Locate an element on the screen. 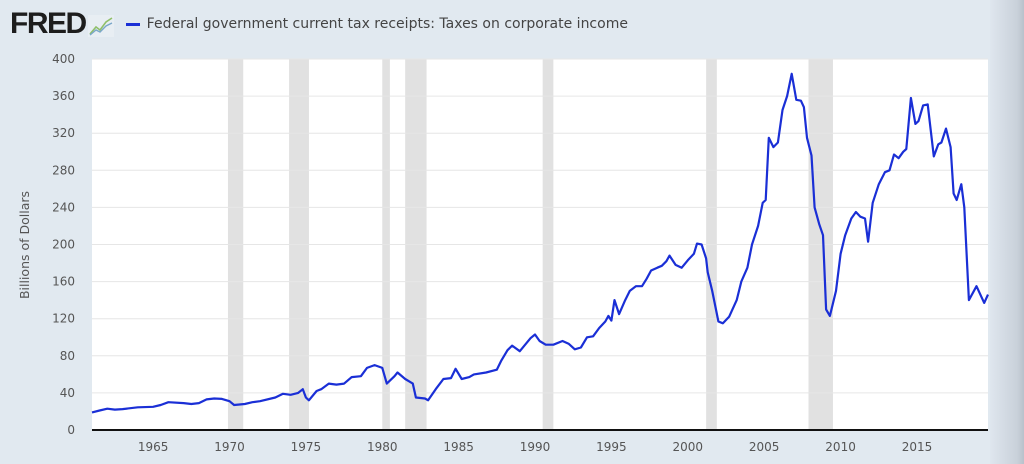  y-tick-label: 40 is located at coordinates (67, 393).